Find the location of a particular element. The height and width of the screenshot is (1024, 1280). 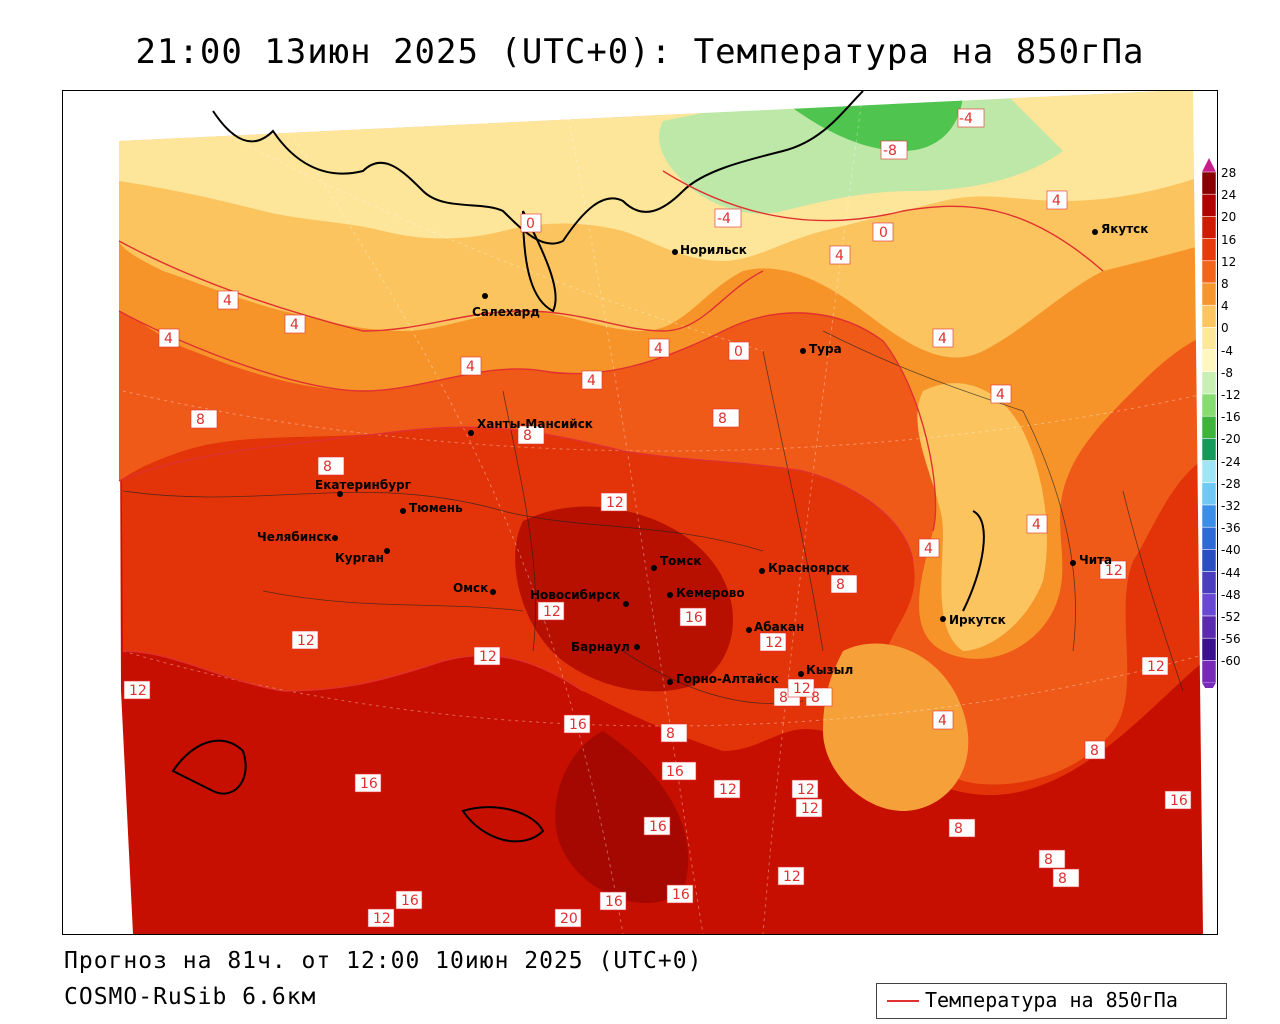

city-kyzyl: Кызыл is located at coordinates (825, 670).